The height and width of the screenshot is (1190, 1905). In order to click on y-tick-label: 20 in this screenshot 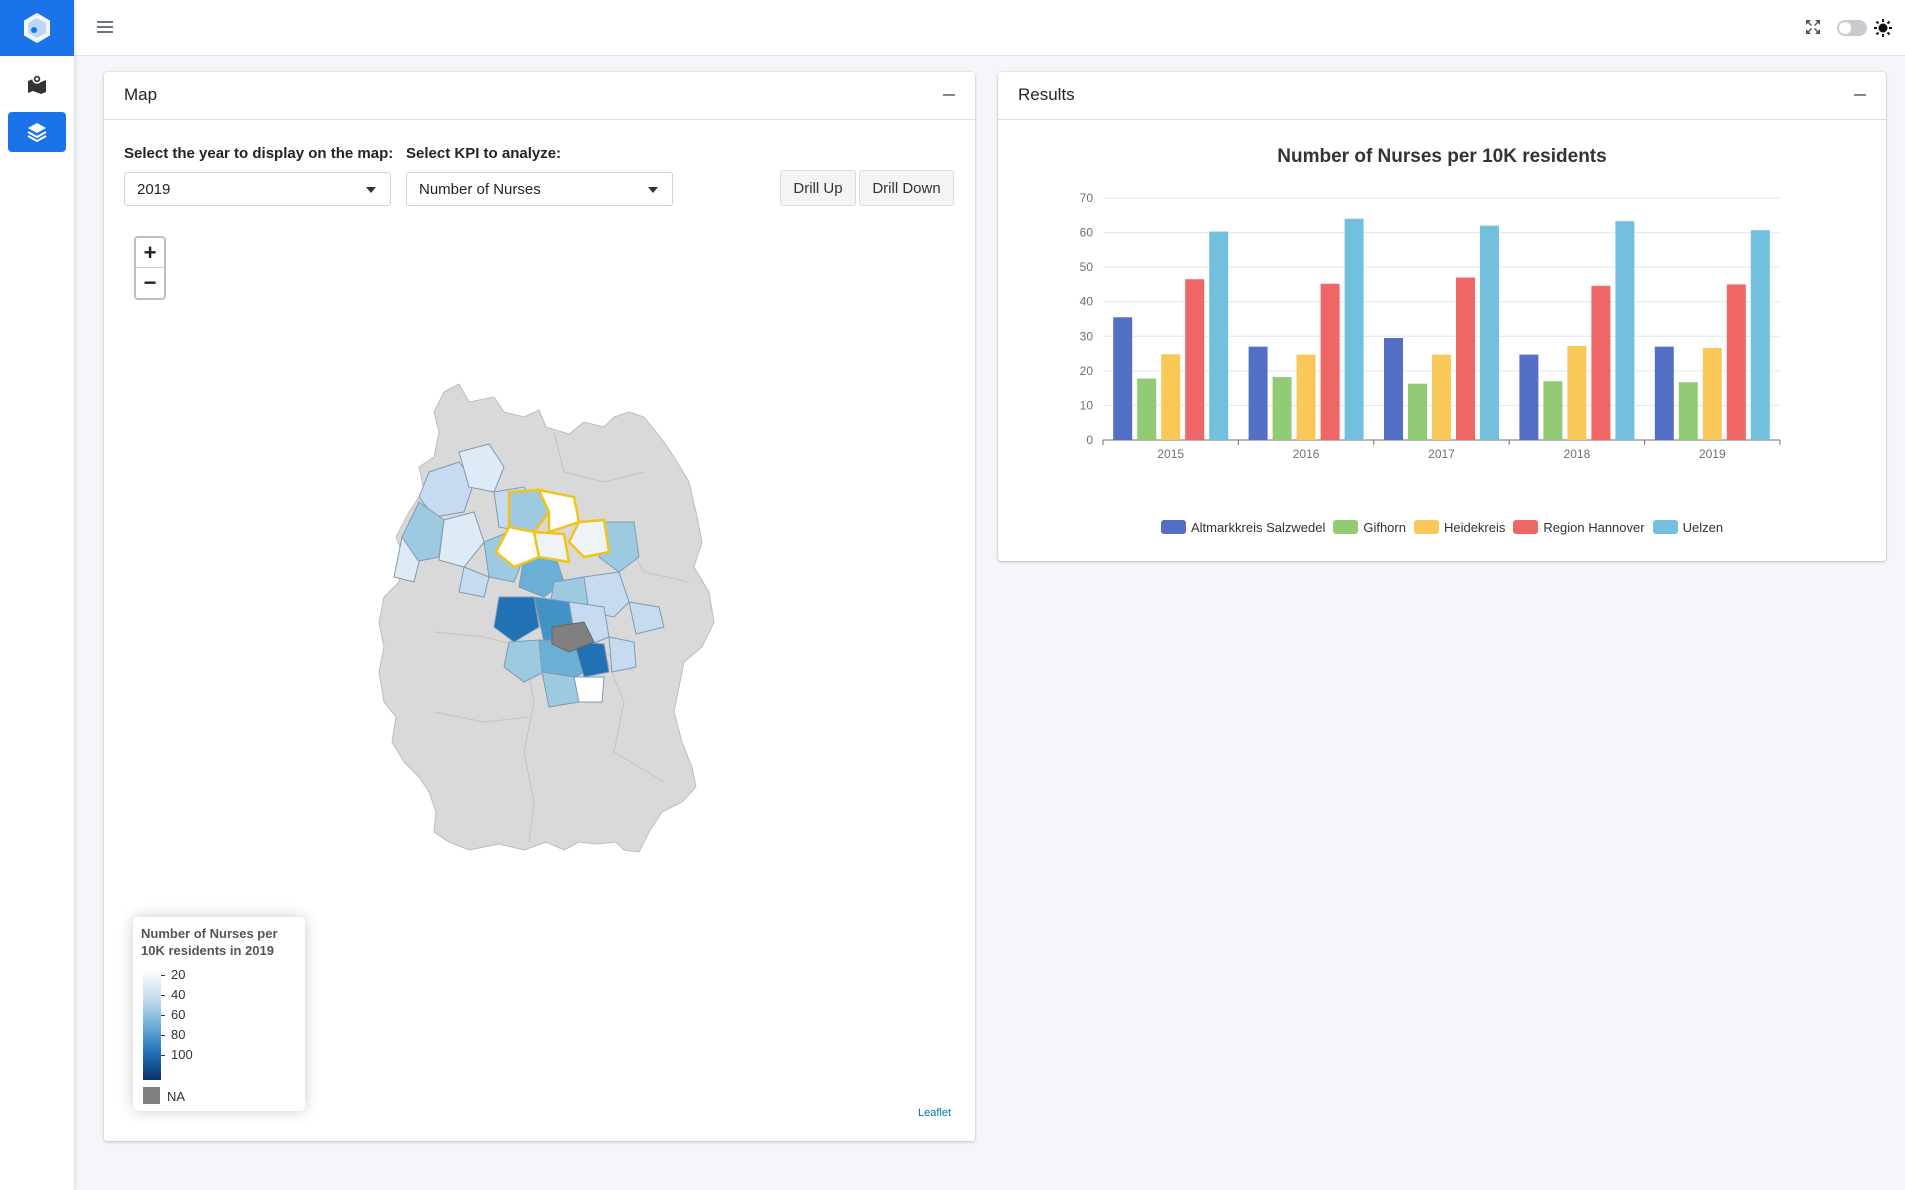, I will do `click(1087, 371)`.